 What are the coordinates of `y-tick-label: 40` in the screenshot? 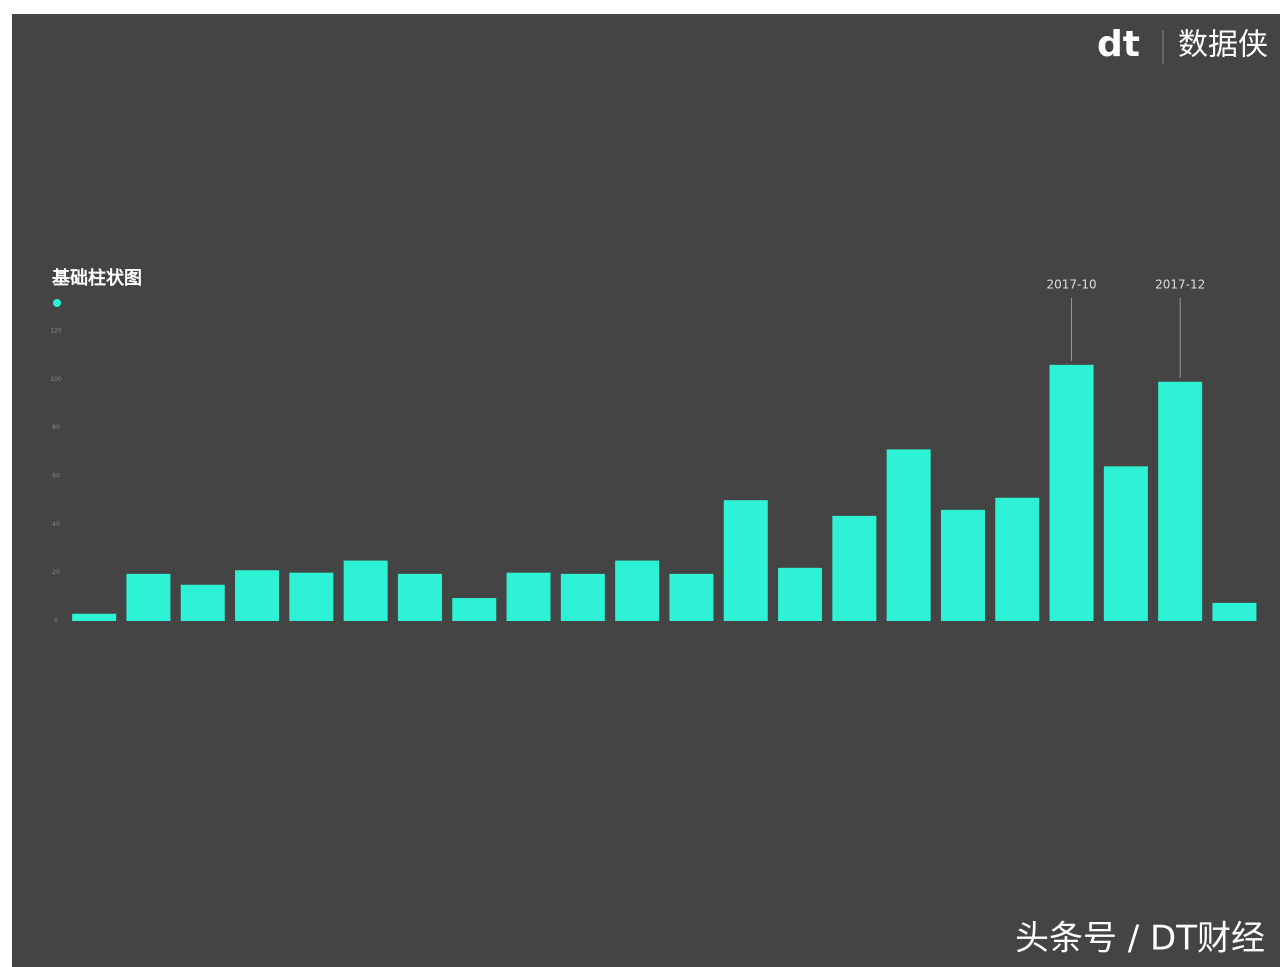 It's located at (56, 524).